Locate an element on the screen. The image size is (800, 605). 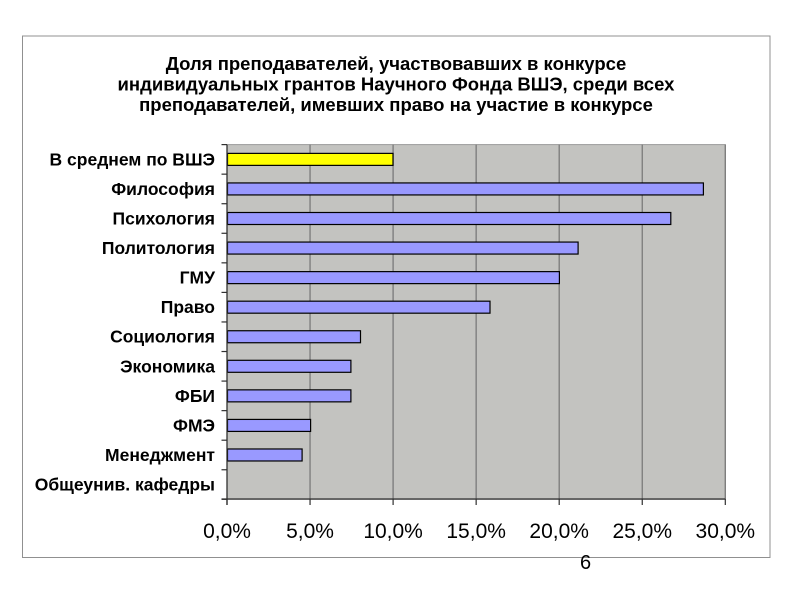
svg-text: Социология is located at coordinates (162, 337).